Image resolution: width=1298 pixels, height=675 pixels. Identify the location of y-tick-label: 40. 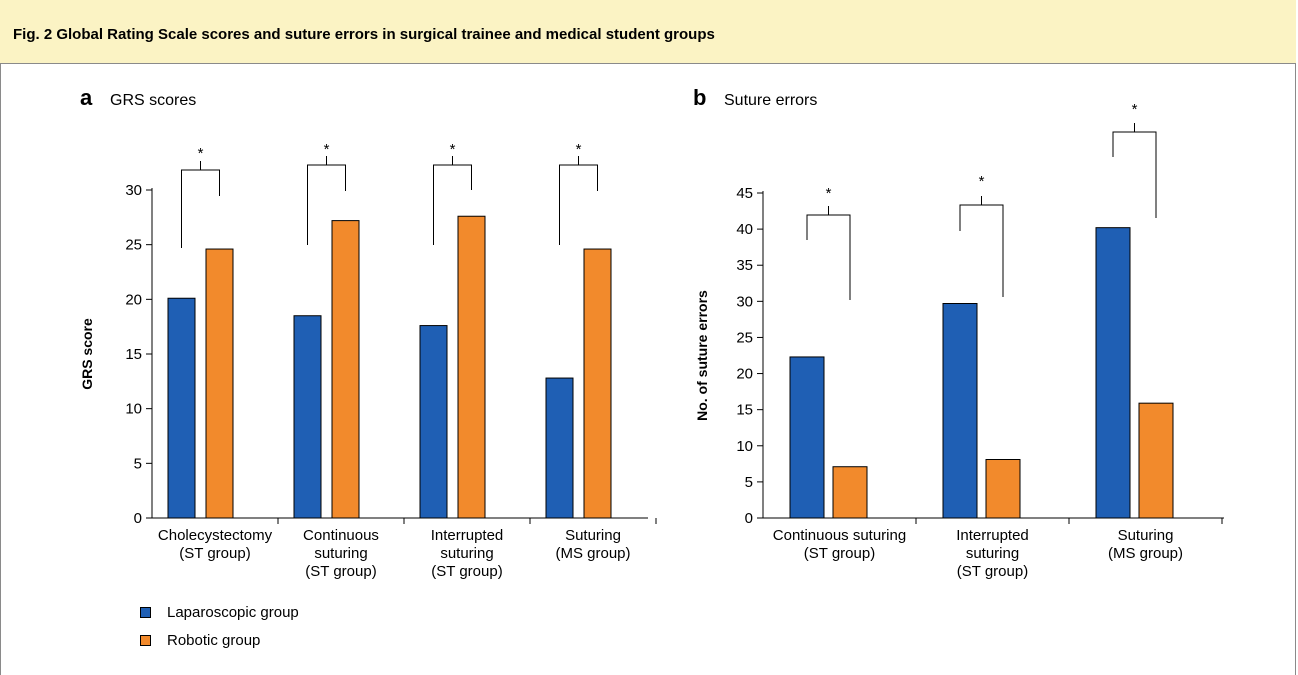
(744, 229).